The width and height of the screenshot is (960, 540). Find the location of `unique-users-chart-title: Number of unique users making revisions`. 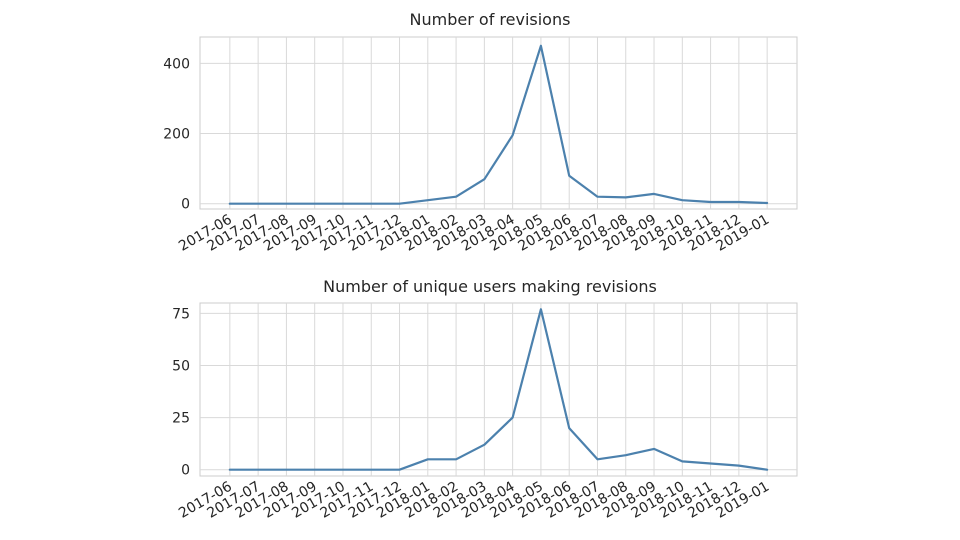

unique-users-chart-title: Number of unique users making revisions is located at coordinates (490, 286).